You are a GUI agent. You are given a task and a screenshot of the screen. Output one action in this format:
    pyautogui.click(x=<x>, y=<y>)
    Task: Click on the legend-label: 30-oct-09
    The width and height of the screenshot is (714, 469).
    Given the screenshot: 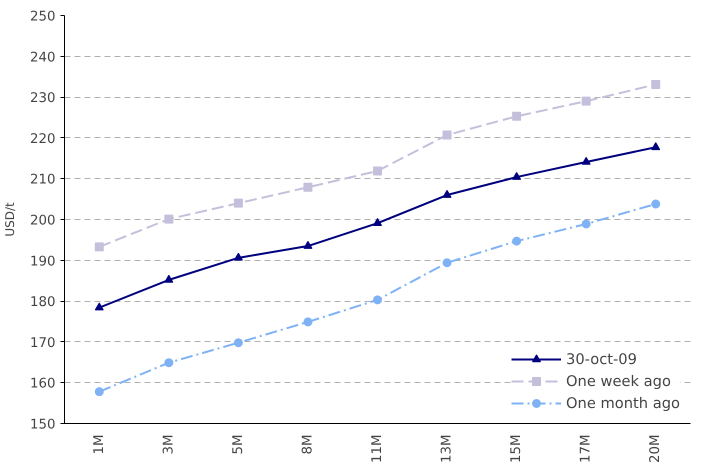 What is the action you would take?
    pyautogui.click(x=601, y=359)
    